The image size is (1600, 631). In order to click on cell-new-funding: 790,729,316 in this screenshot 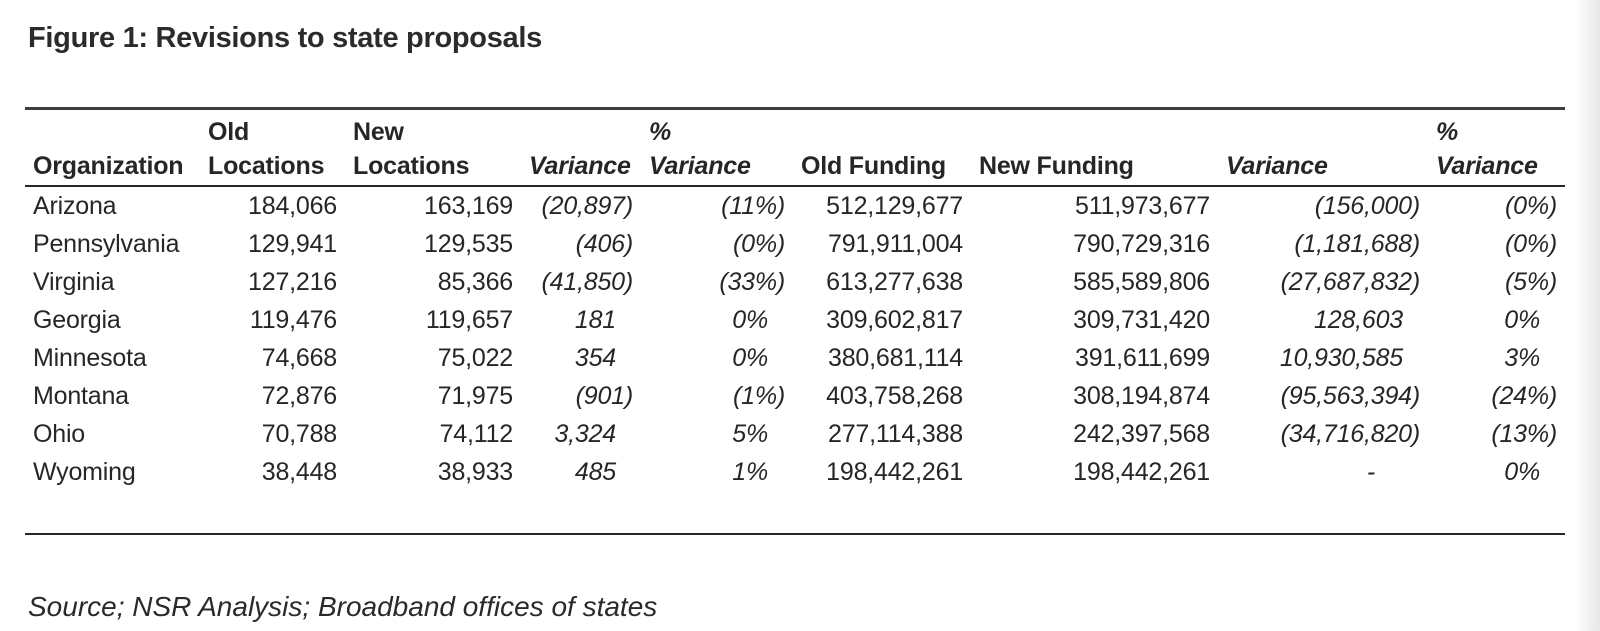, I will do `click(1141, 244)`.